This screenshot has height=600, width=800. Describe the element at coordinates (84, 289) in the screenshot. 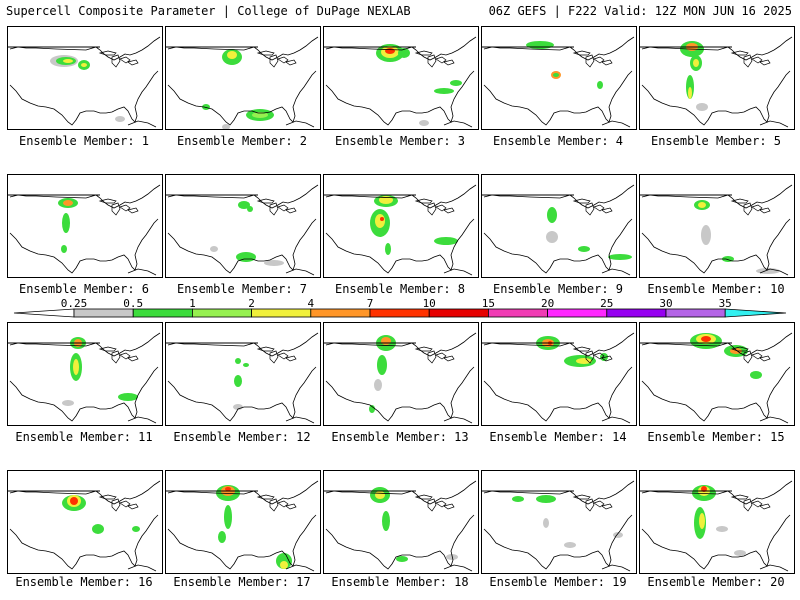

I see `ensemble-member-label: Ensemble Member: 6` at that location.